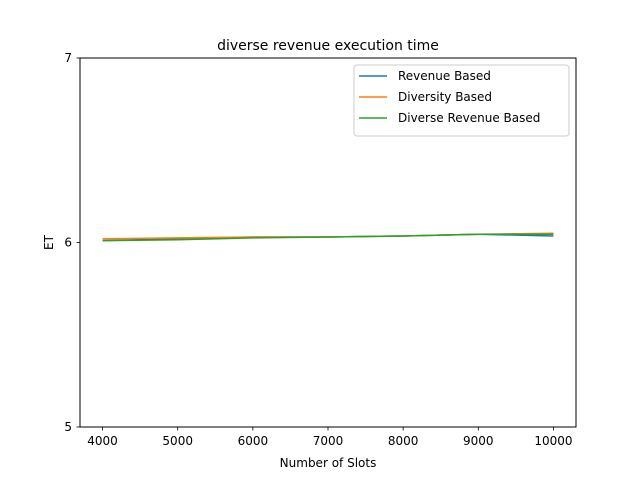 This screenshot has height=480, width=640. I want to click on x-tick-label: 5000, so click(177, 441).